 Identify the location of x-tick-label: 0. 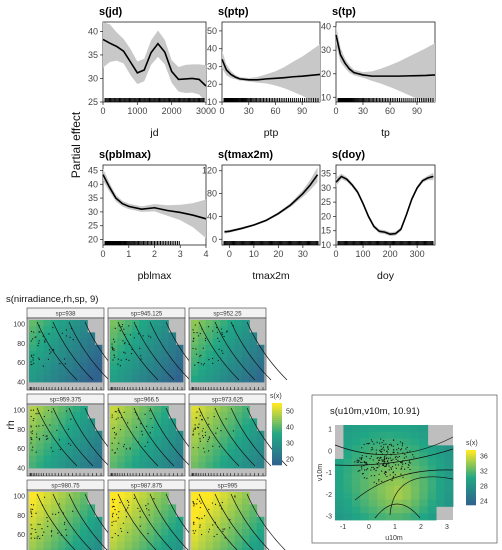
(369, 527).